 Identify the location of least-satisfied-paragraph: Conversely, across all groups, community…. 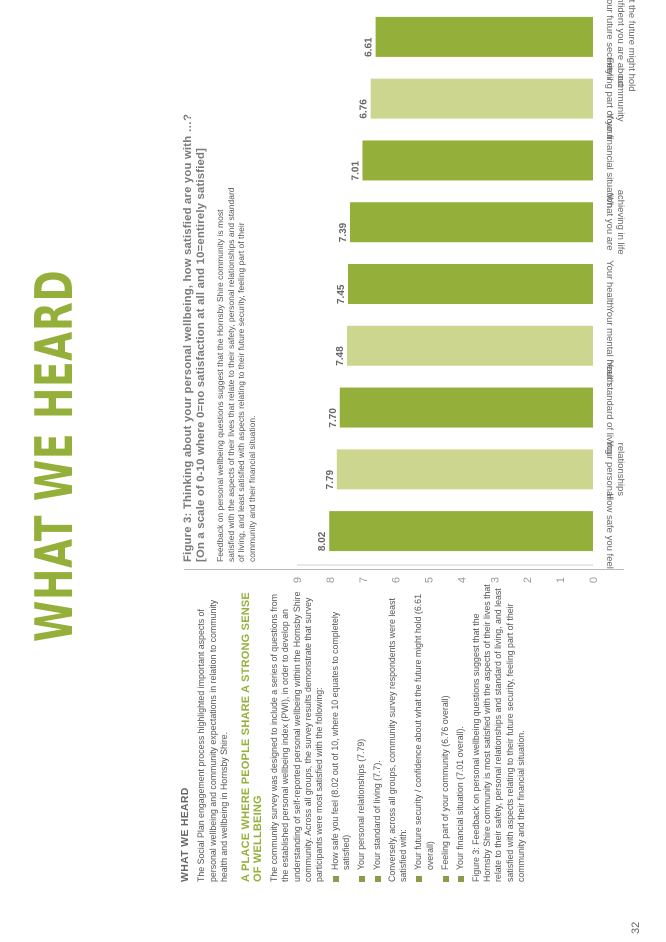
(397, 740).